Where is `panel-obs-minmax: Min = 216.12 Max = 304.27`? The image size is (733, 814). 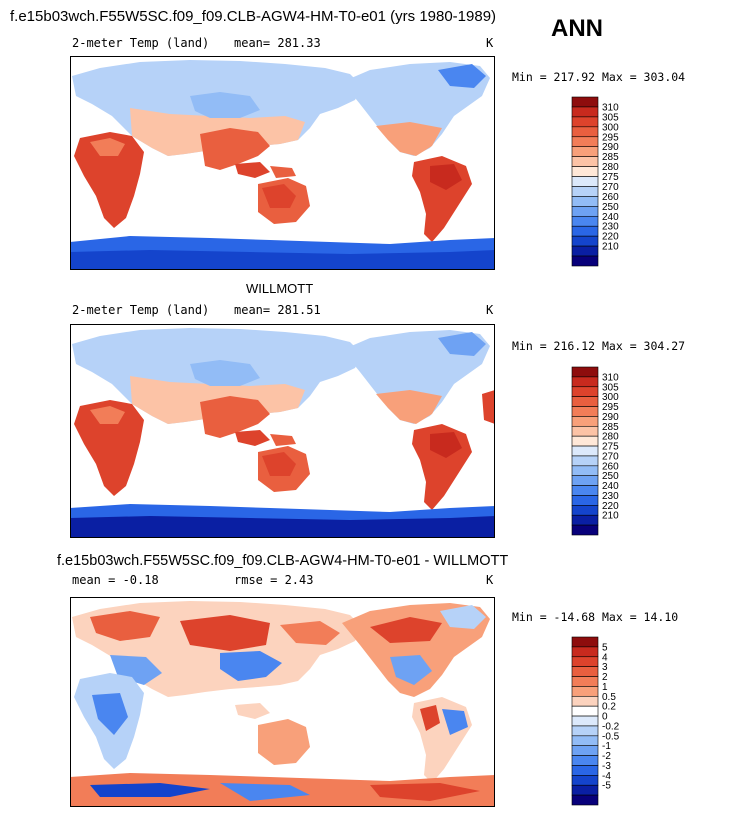
panel-obs-minmax: Min = 216.12 Max = 304.27 is located at coordinates (599, 346).